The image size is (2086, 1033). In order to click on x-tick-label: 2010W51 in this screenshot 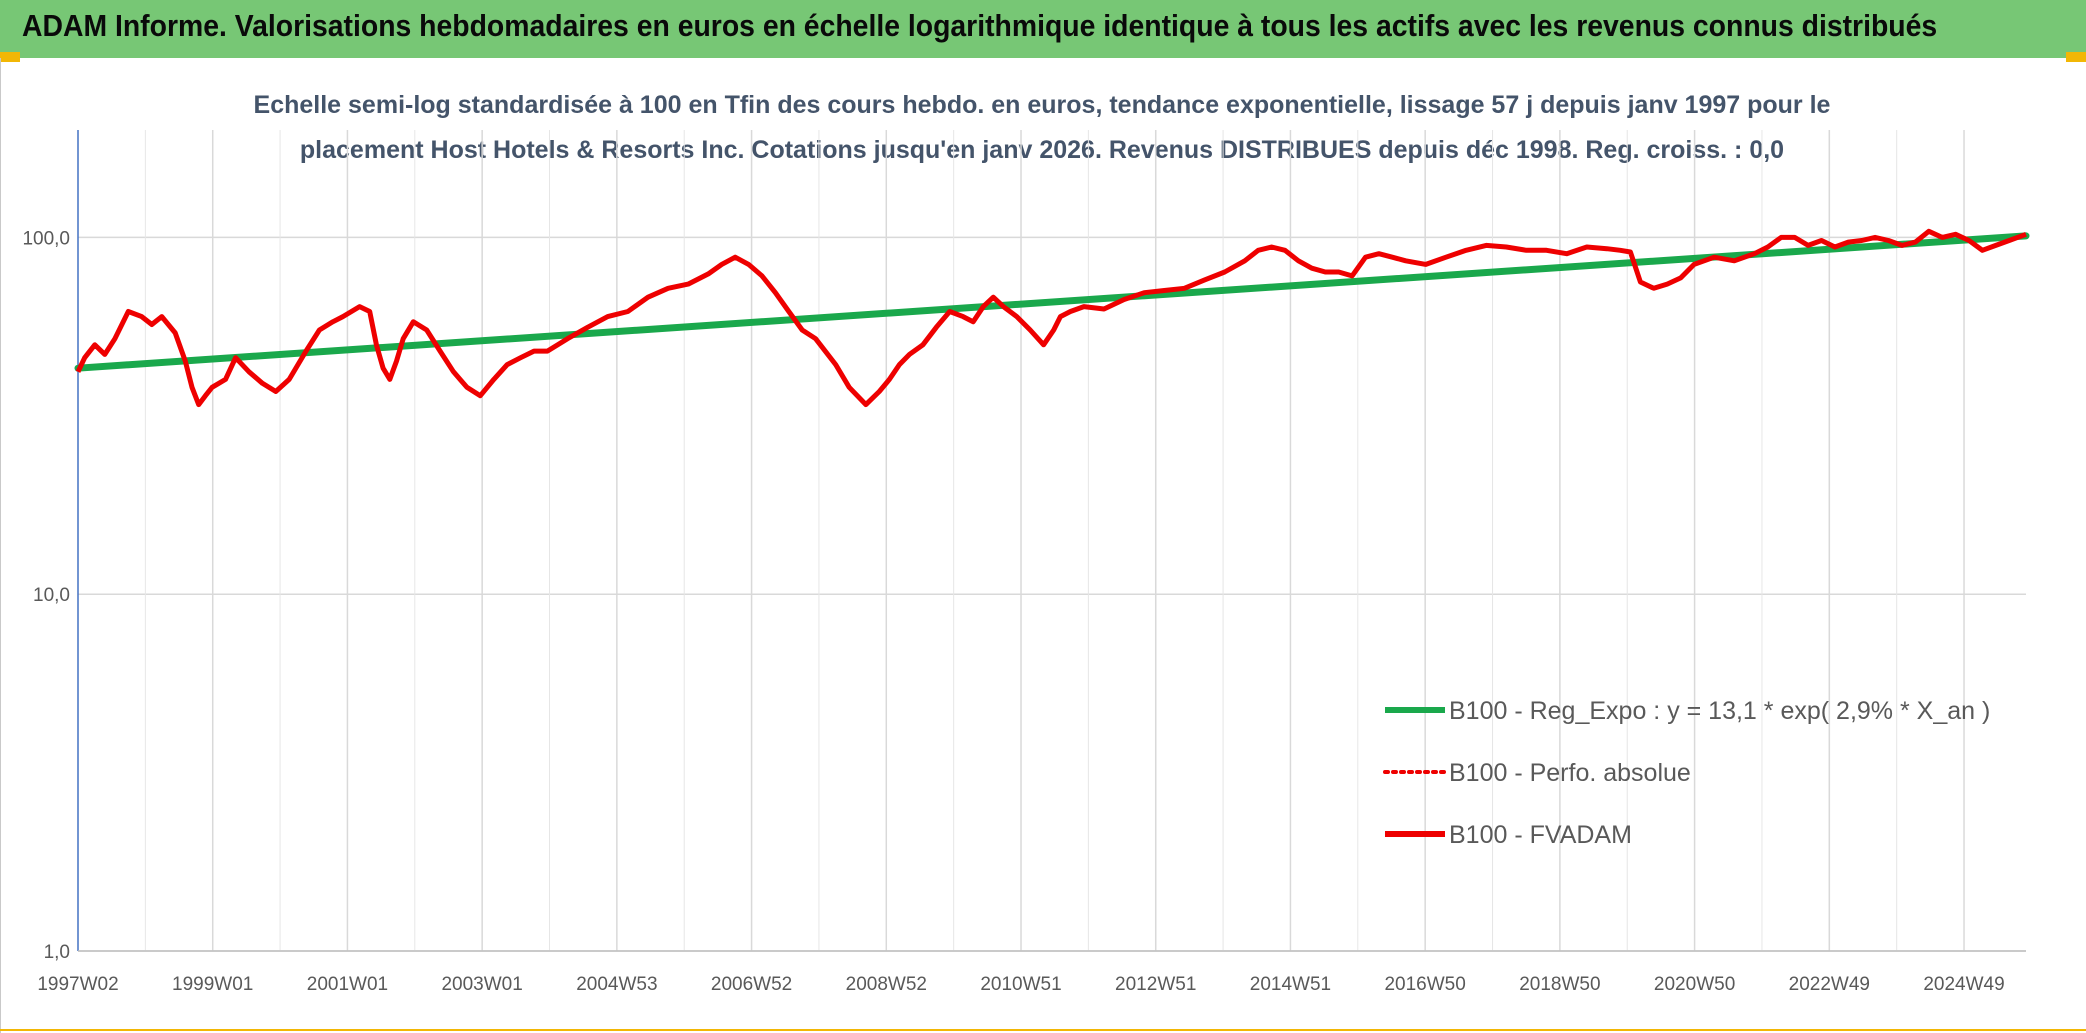, I will do `click(1020, 984)`.